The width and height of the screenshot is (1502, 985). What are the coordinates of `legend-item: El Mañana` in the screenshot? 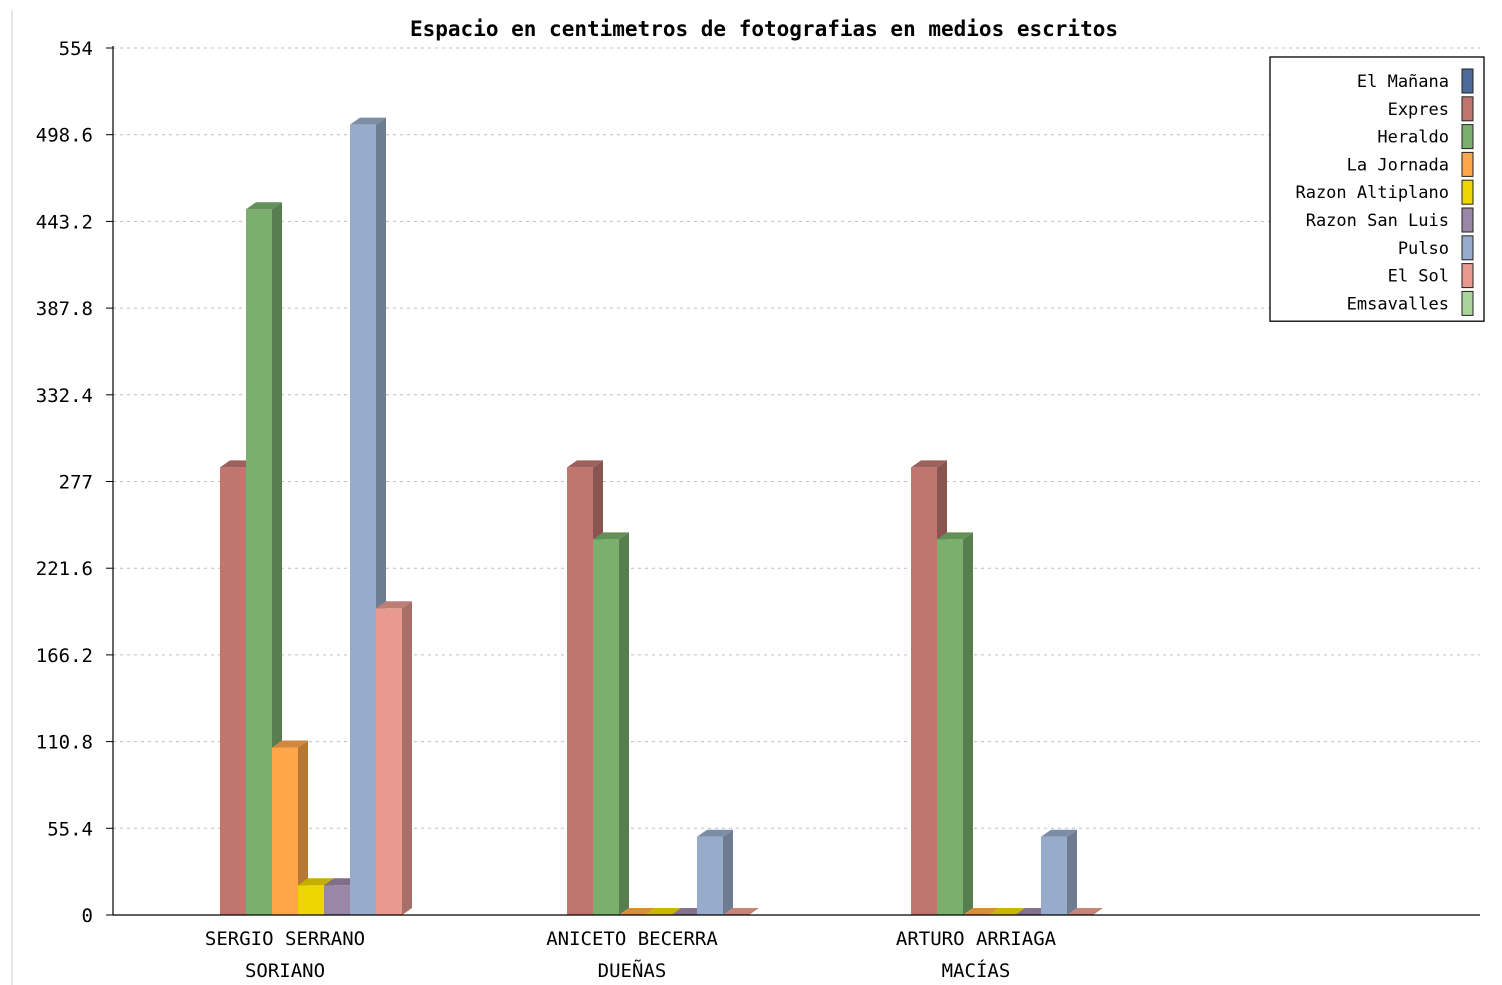 It's located at (1415, 81).